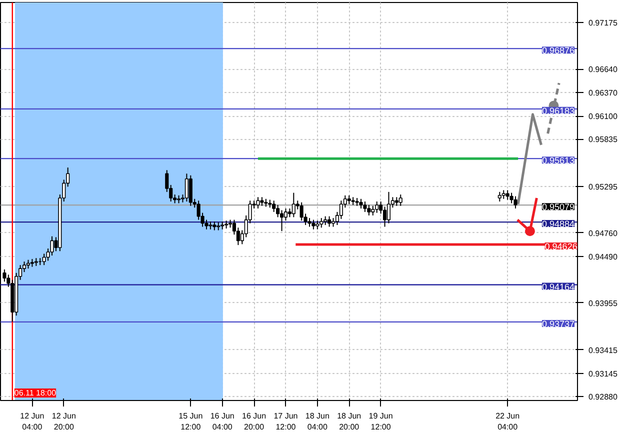  What do you see at coordinates (558, 224) in the screenshot?
I see `ref-line-label: 0.94884` at bounding box center [558, 224].